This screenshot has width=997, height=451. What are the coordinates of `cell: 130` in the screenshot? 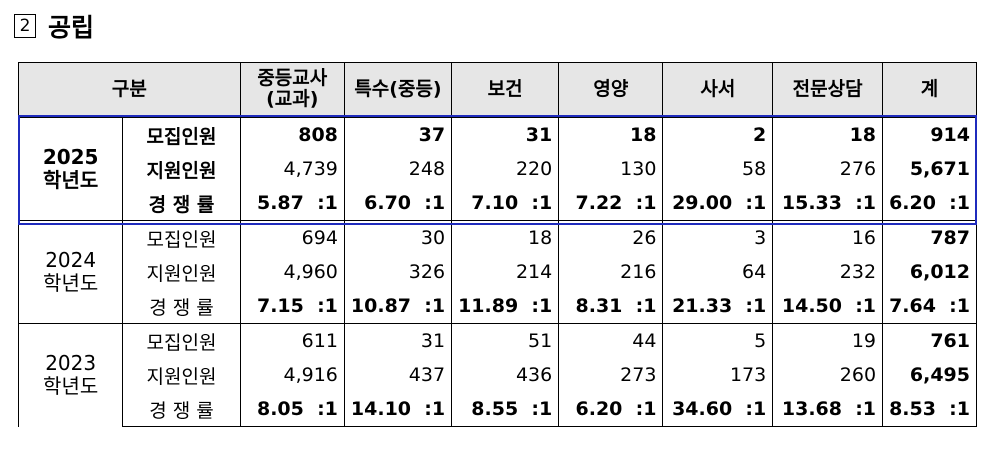 It's located at (611, 169).